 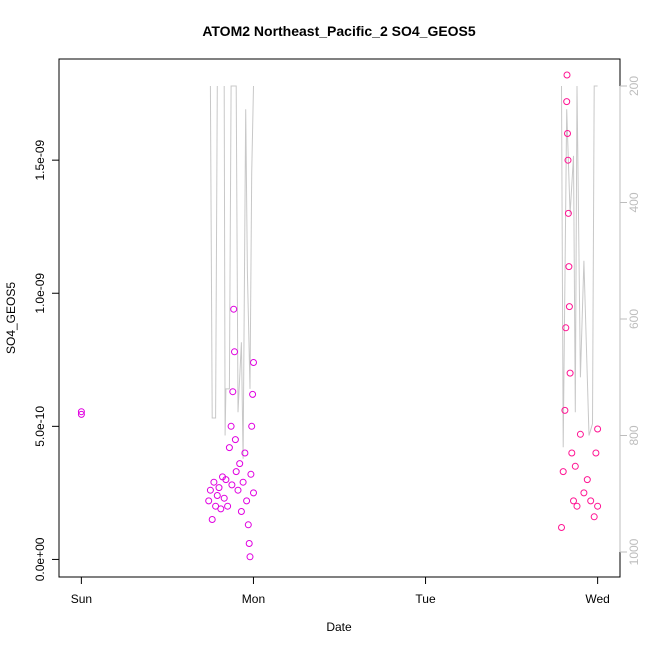 What do you see at coordinates (425, 599) in the screenshot?
I see `x-tick-label: Tue` at bounding box center [425, 599].